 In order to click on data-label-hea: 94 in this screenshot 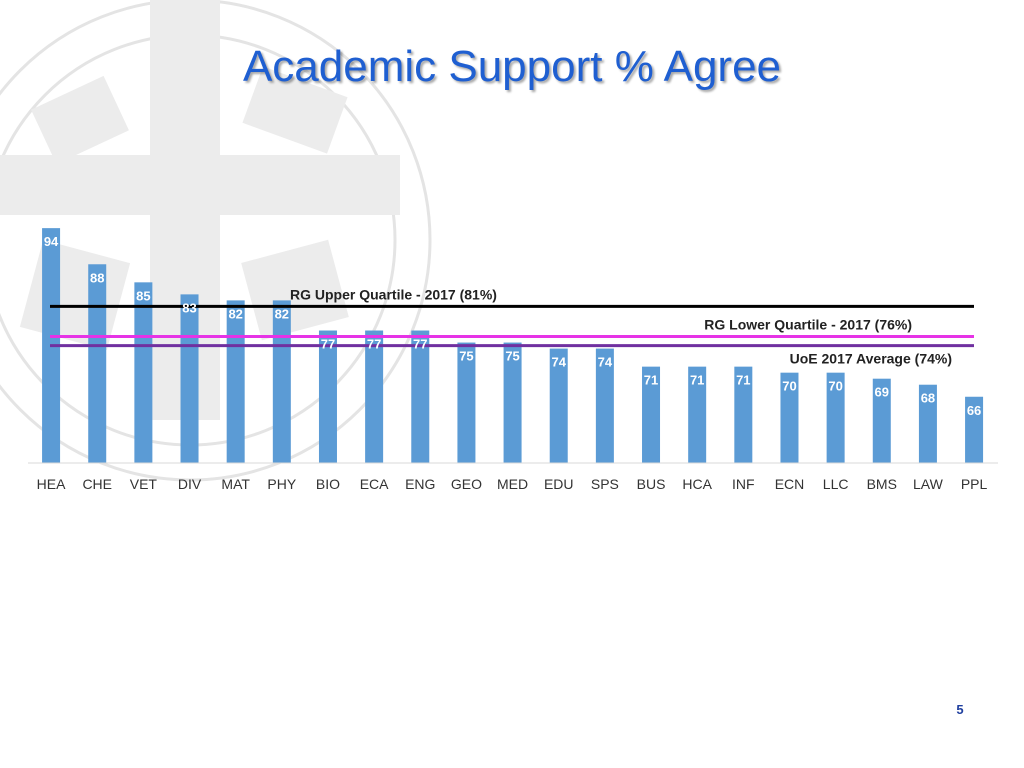, I will do `click(51, 241)`.